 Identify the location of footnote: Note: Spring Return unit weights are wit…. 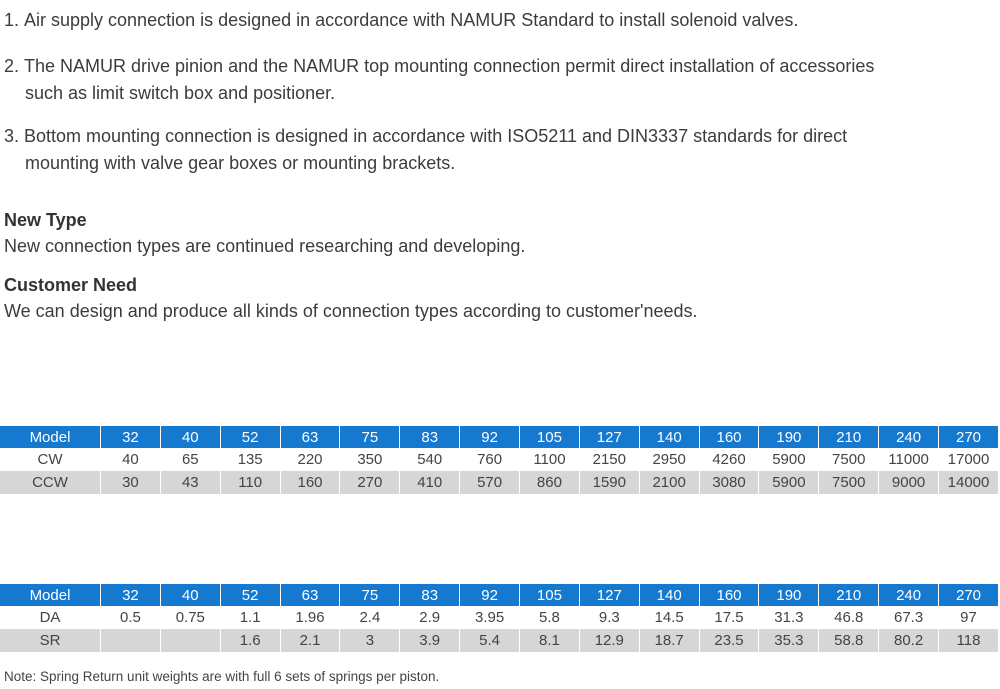
(222, 676).